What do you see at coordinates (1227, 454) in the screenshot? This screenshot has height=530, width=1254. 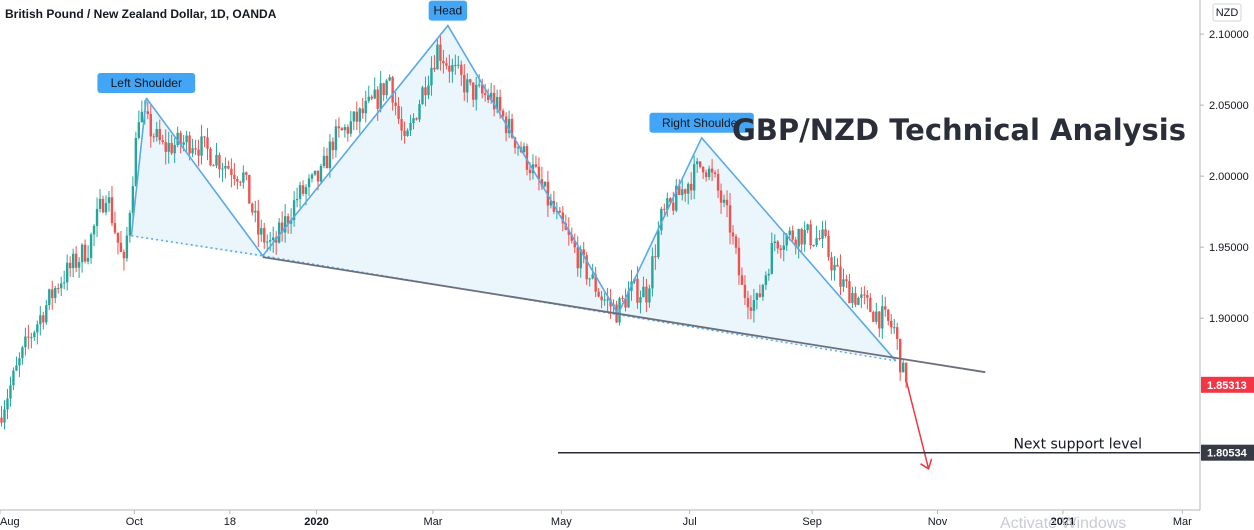 I see `support-price-label: 1.80534` at bounding box center [1227, 454].